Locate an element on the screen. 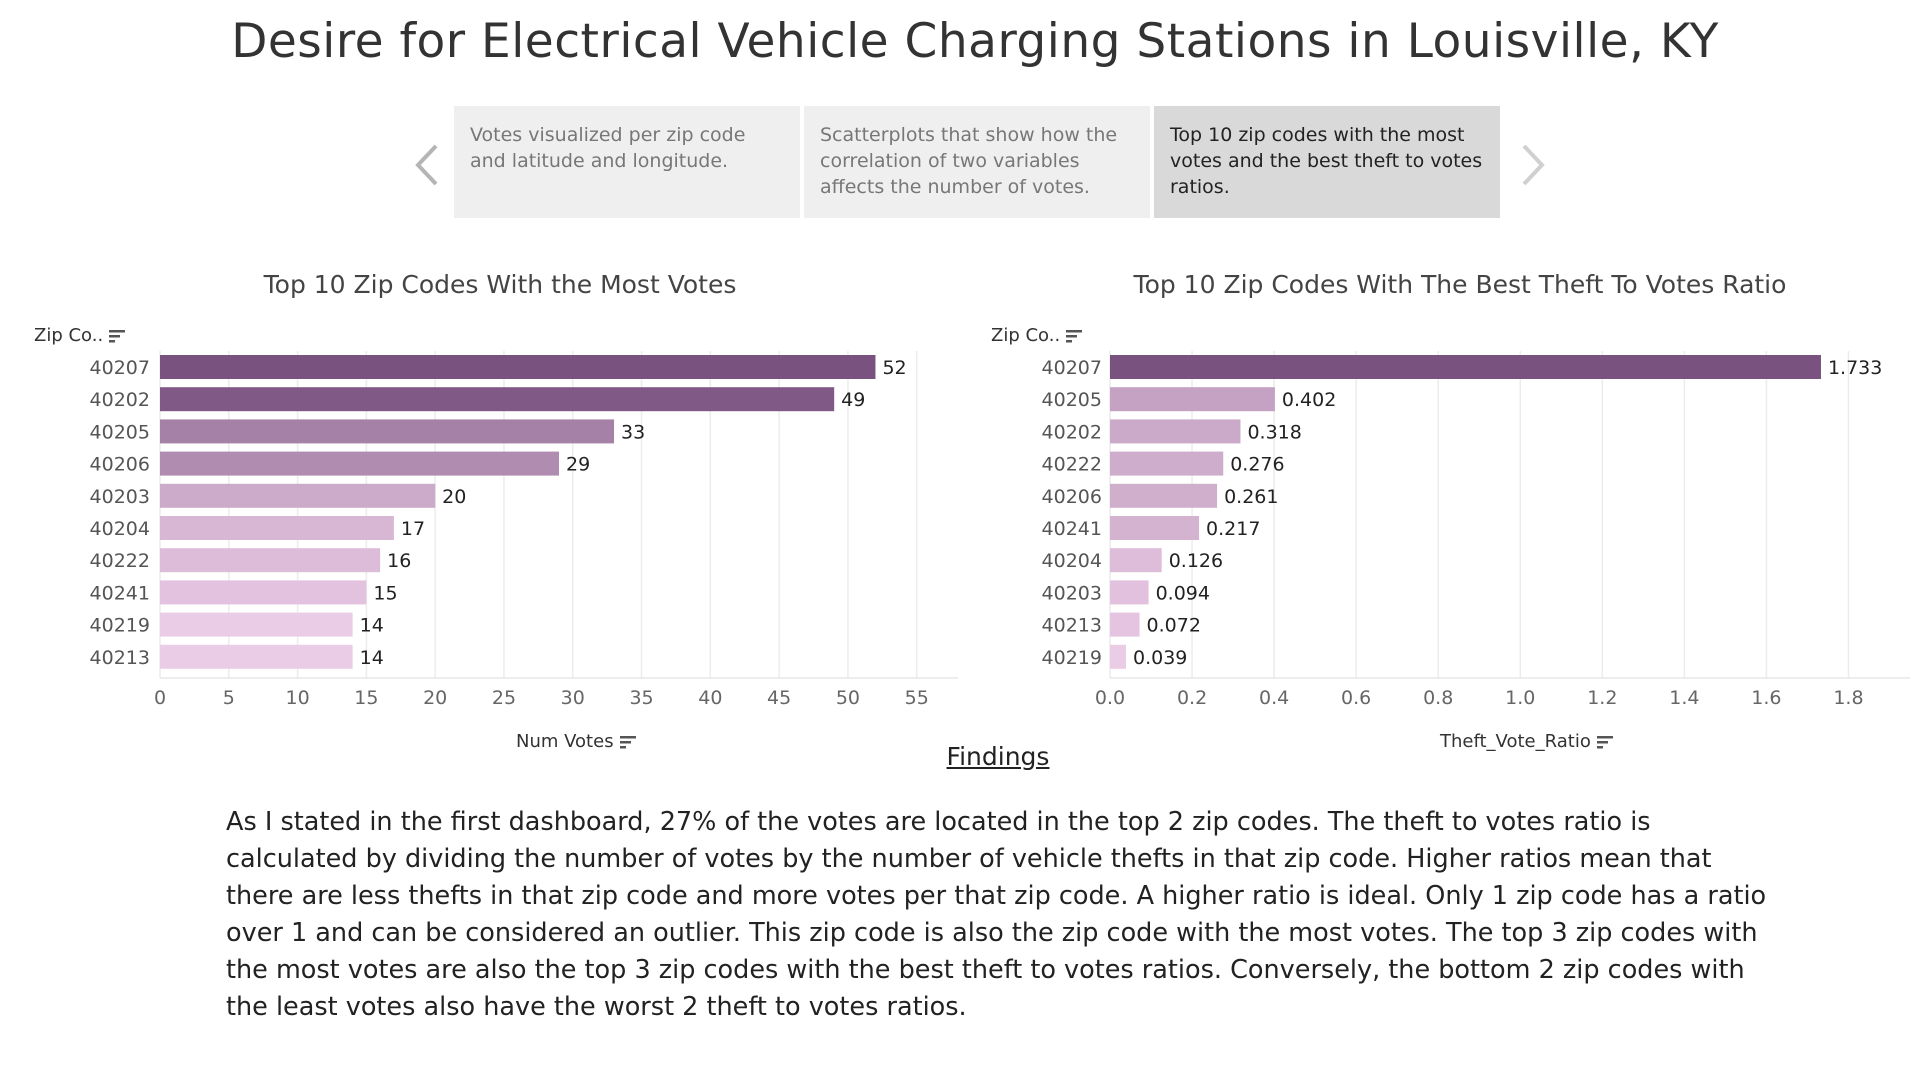 The height and width of the screenshot is (1082, 1918). chart-right-x-tick-label: 0.0 is located at coordinates (1110, 698).